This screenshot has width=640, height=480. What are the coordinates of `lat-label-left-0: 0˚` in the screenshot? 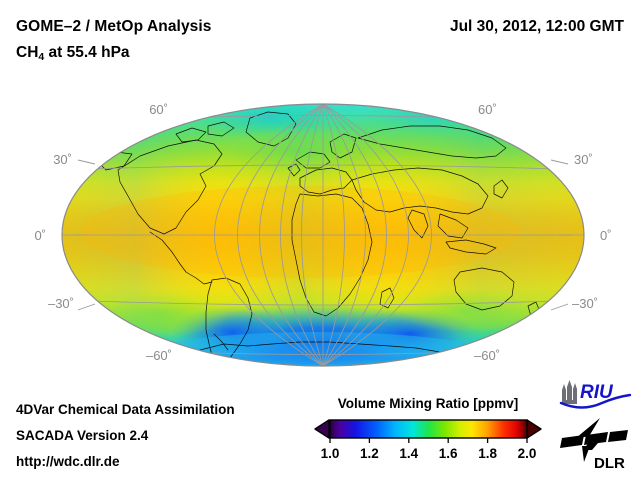 It's located at (40, 235).